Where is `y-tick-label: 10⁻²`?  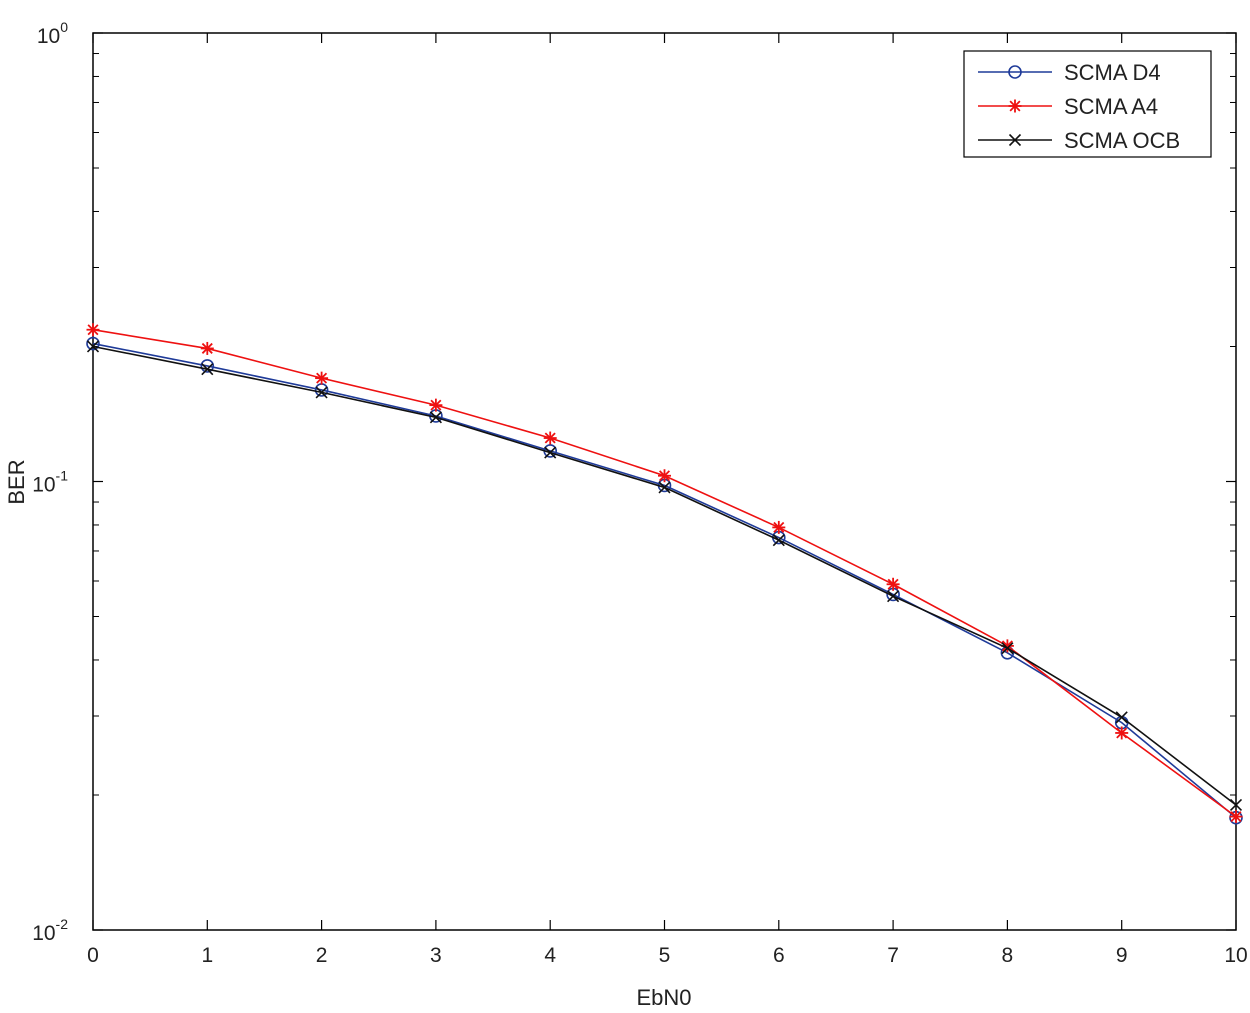 y-tick-label: 10⁻² is located at coordinates (50, 930).